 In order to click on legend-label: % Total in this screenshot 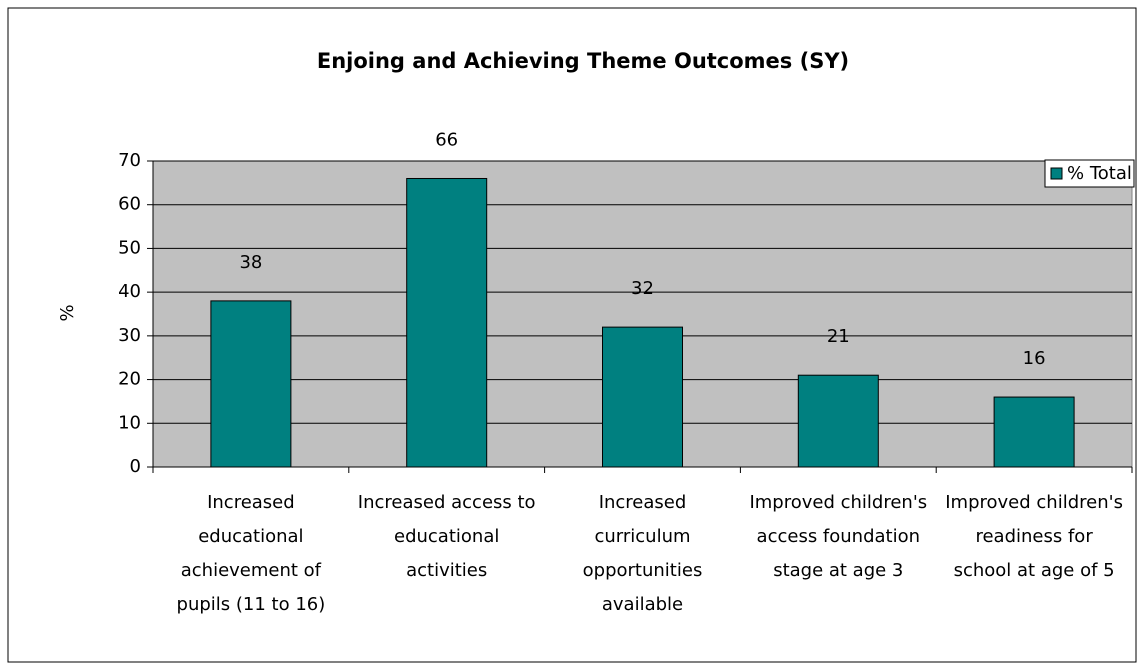, I will do `click(1099, 173)`.